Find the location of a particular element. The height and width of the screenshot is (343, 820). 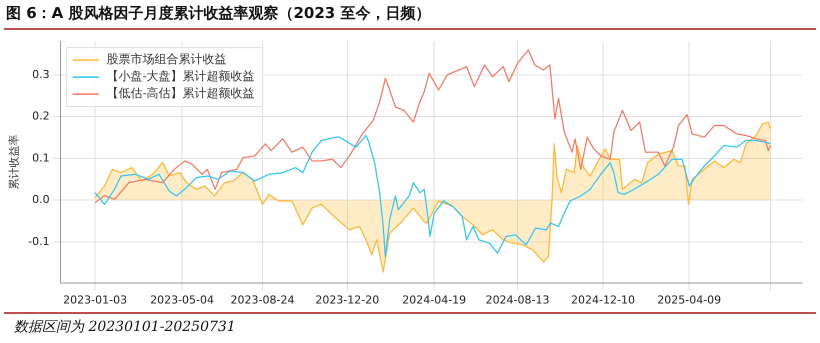

chart-title: 图 6：A 股风格因子月度累计收益率观察（2023 至今，日频） is located at coordinates (218, 13).